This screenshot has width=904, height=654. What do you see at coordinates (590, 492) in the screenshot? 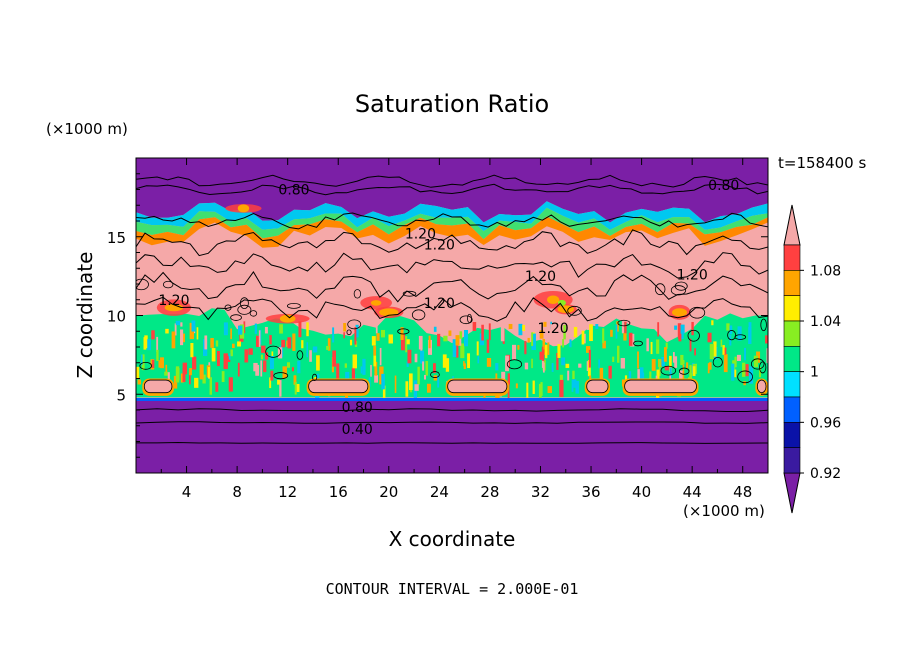
I see `x-tick-label: 36` at bounding box center [590, 492].